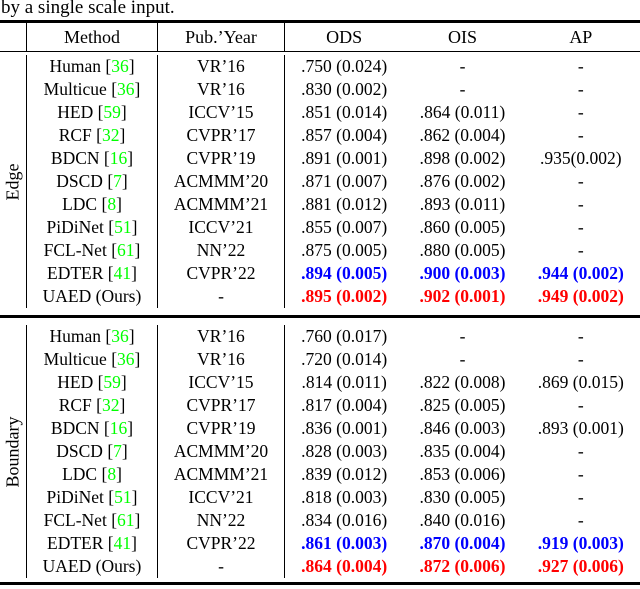 This screenshot has width=640, height=589. I want to click on ois-cell: .902 (0.001), so click(462, 295).